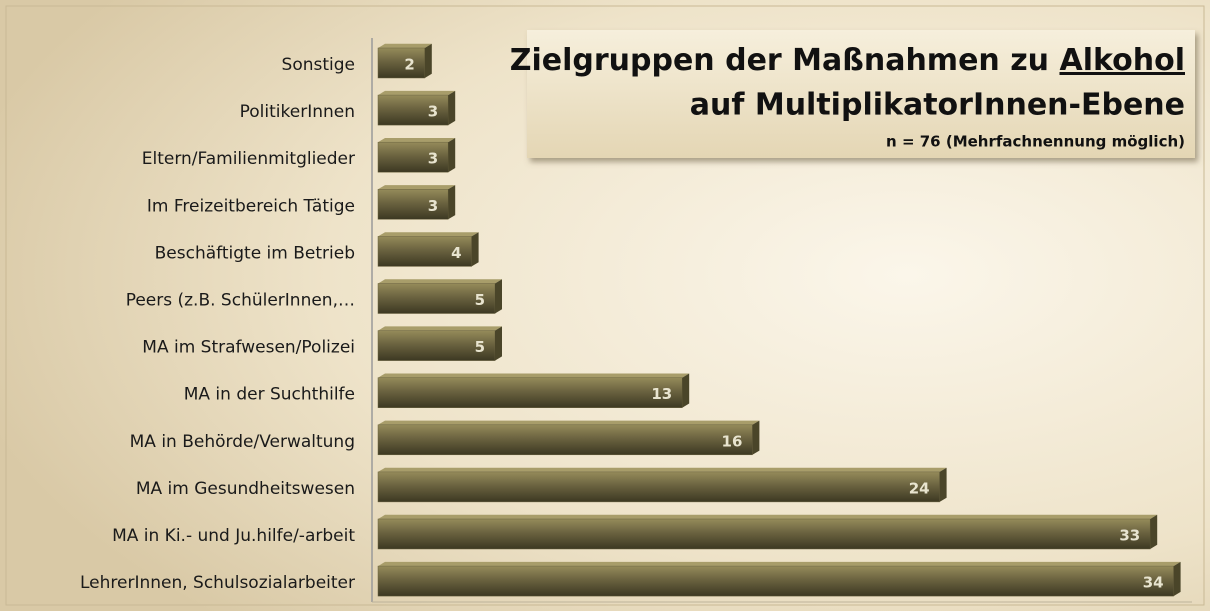  What do you see at coordinates (255, 253) in the screenshot?
I see `y-tick-label: Beschäftigte im Betrieb` at bounding box center [255, 253].